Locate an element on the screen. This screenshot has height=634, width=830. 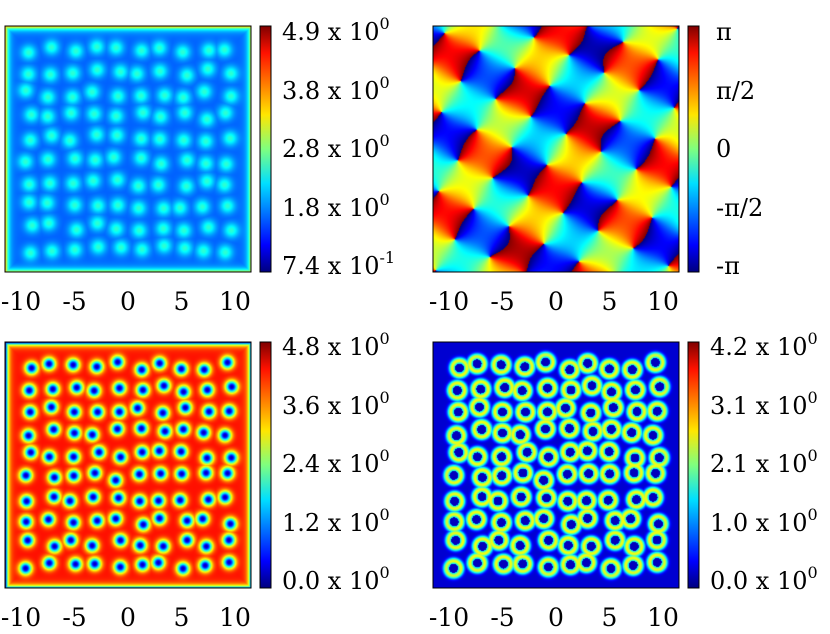
colorbar-label: 3.8 x 100 is located at coordinates (336, 89).